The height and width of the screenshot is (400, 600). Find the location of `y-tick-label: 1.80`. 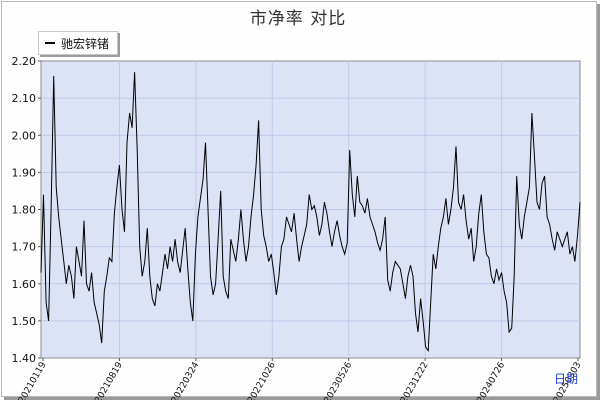

y-tick-label: 1.80 is located at coordinates (24, 210).